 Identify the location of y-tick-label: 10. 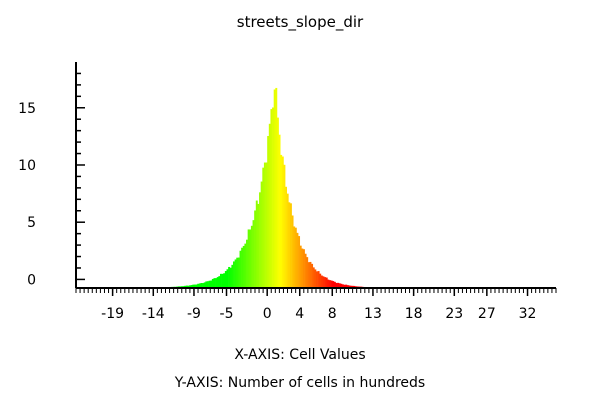
(27, 166).